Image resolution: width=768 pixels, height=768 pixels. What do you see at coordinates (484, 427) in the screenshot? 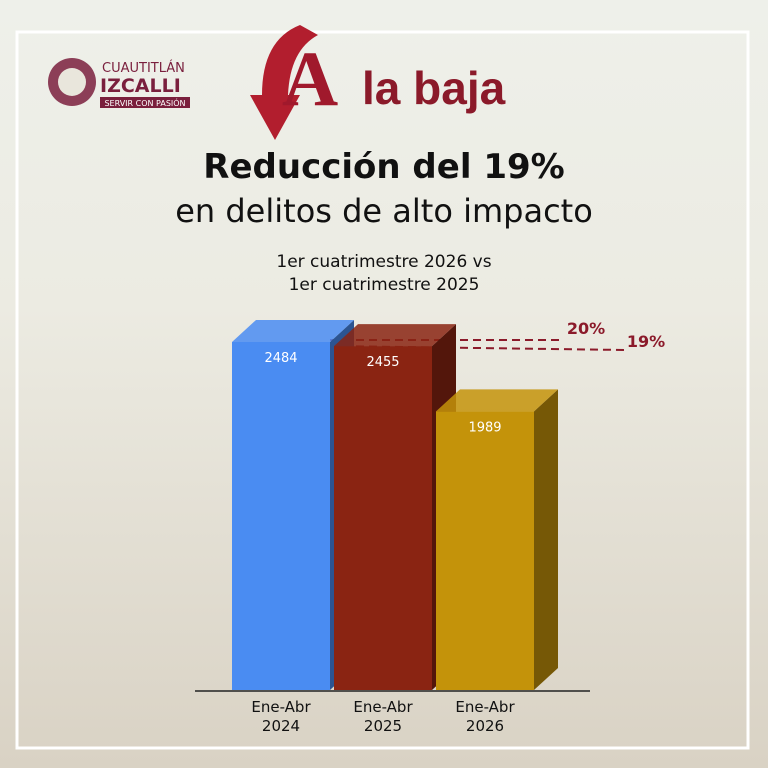
I see `value-label: 1989` at bounding box center [484, 427].